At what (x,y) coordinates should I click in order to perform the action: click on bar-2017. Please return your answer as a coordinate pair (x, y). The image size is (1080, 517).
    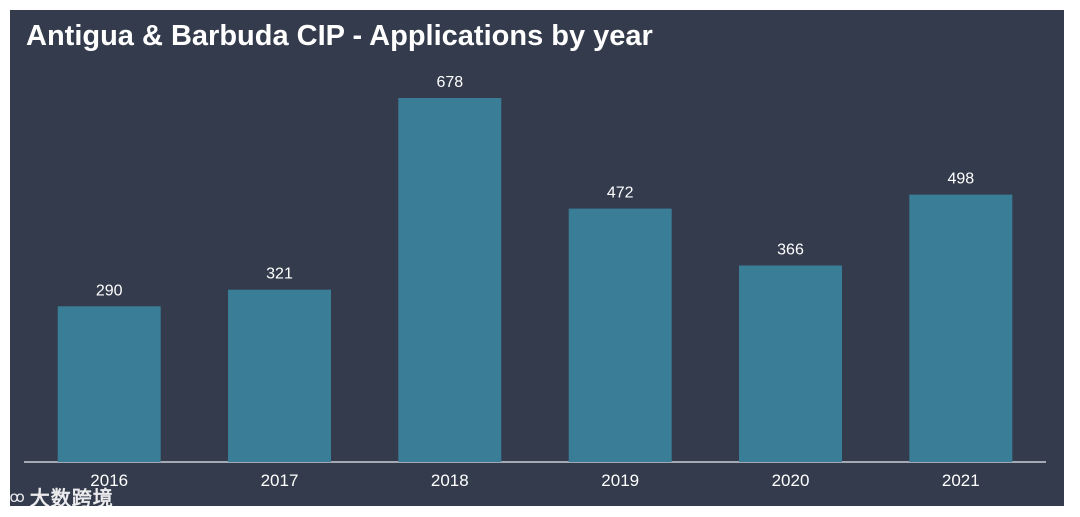
    Looking at the image, I should click on (279, 375).